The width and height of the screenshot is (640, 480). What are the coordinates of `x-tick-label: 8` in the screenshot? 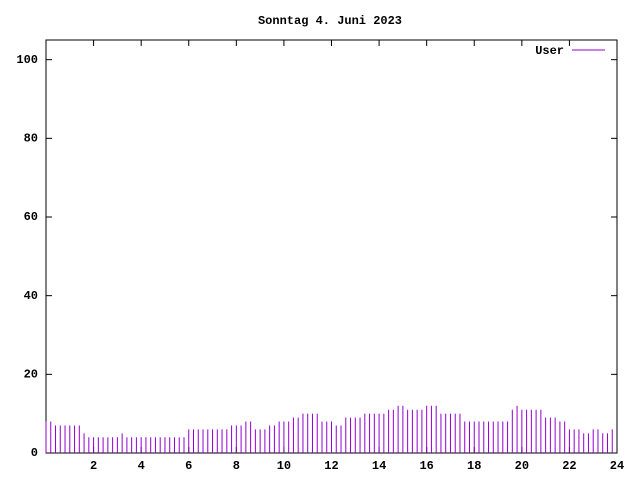 It's located at (236, 466).